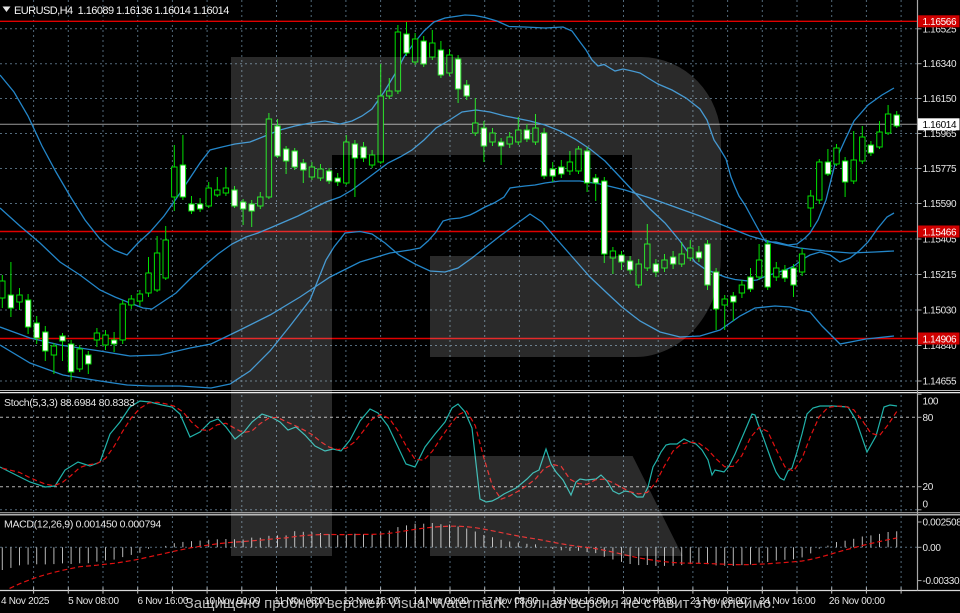 The width and height of the screenshot is (960, 613). What do you see at coordinates (83, 525) in the screenshot?
I see `svg-text:MACD(12,26,9) 0.001450 0.00079: MACD(12,26,9) 0.001450 0.000794` at bounding box center [83, 525].